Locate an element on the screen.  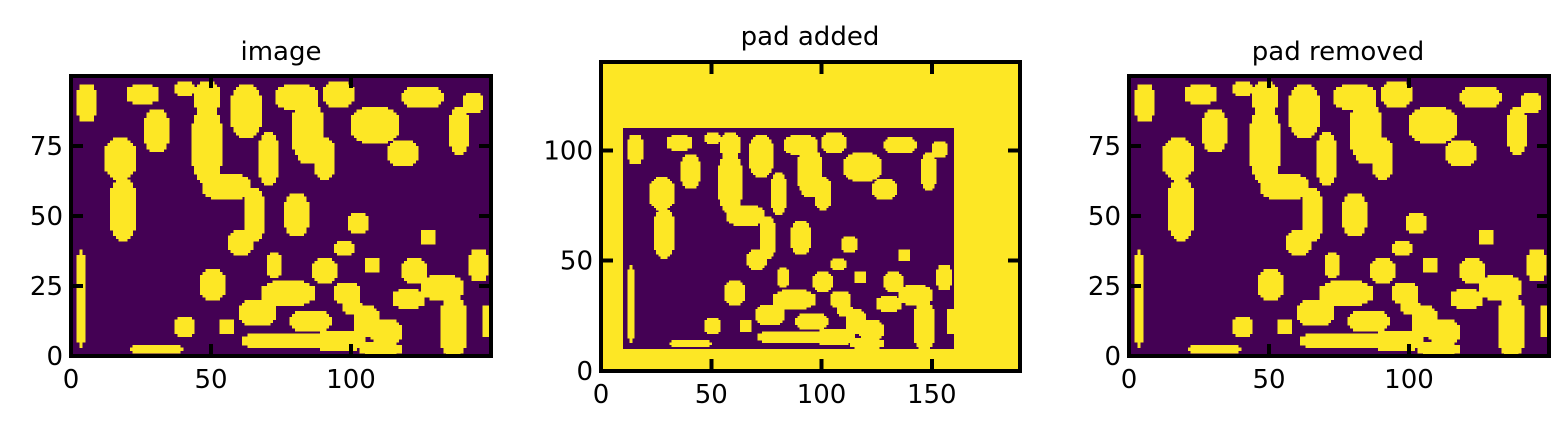
x-tick-label: 0 is located at coordinates (1129, 380).